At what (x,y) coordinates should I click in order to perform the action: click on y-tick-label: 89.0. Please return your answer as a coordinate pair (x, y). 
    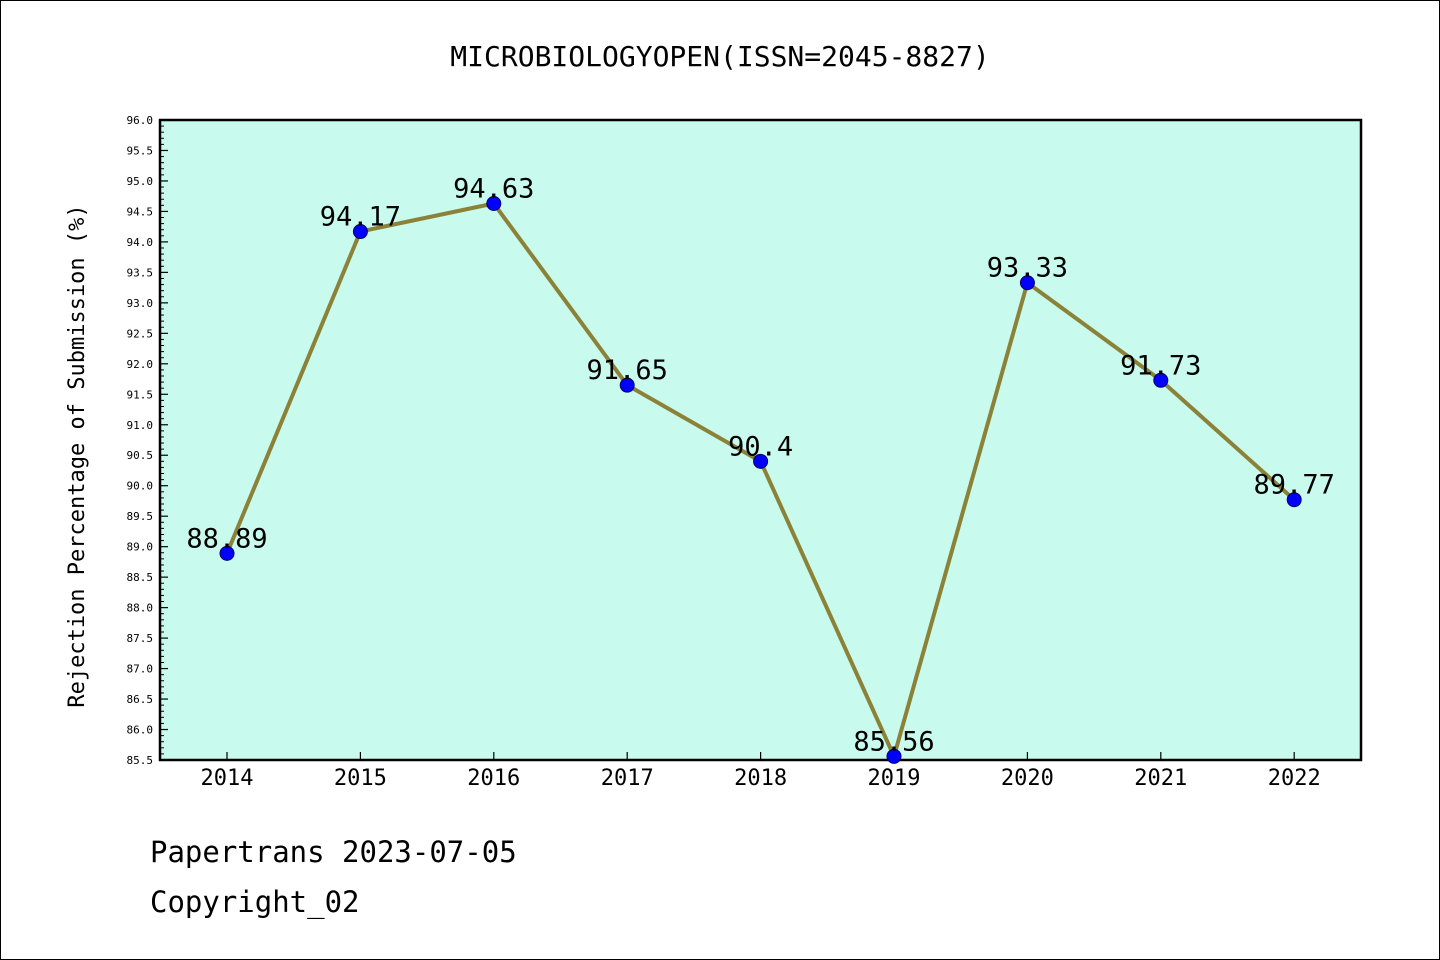
    Looking at the image, I should click on (140, 547).